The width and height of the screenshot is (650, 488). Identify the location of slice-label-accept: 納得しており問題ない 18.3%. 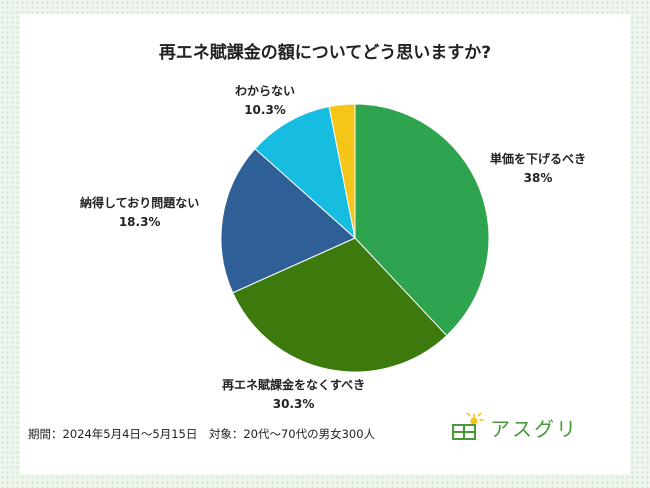
(140, 212).